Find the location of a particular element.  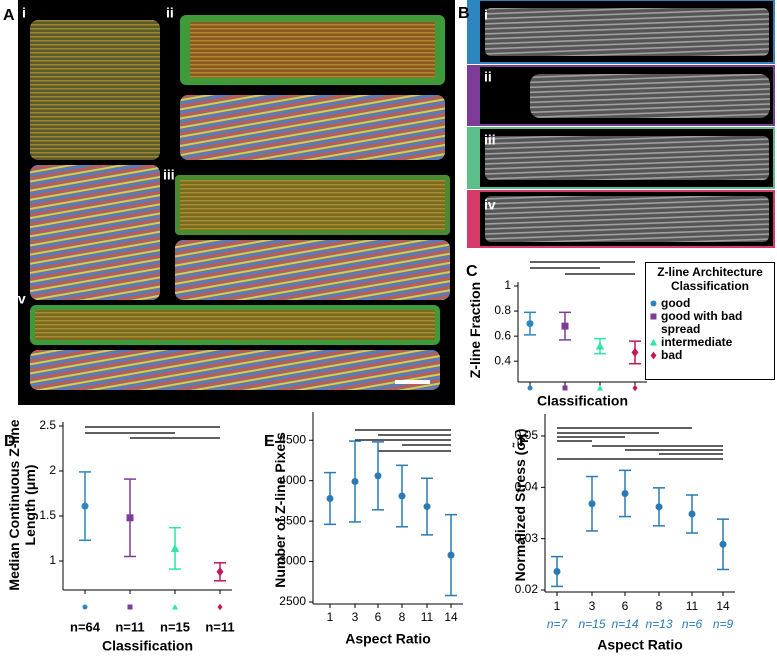

panel-label: B is located at coordinates (464, 13).